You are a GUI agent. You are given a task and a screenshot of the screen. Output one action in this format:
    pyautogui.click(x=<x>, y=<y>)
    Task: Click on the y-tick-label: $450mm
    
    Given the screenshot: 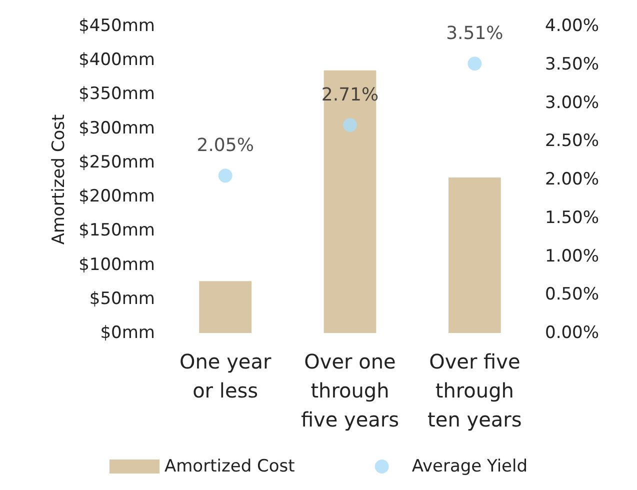 What is the action you would take?
    pyautogui.click(x=116, y=26)
    